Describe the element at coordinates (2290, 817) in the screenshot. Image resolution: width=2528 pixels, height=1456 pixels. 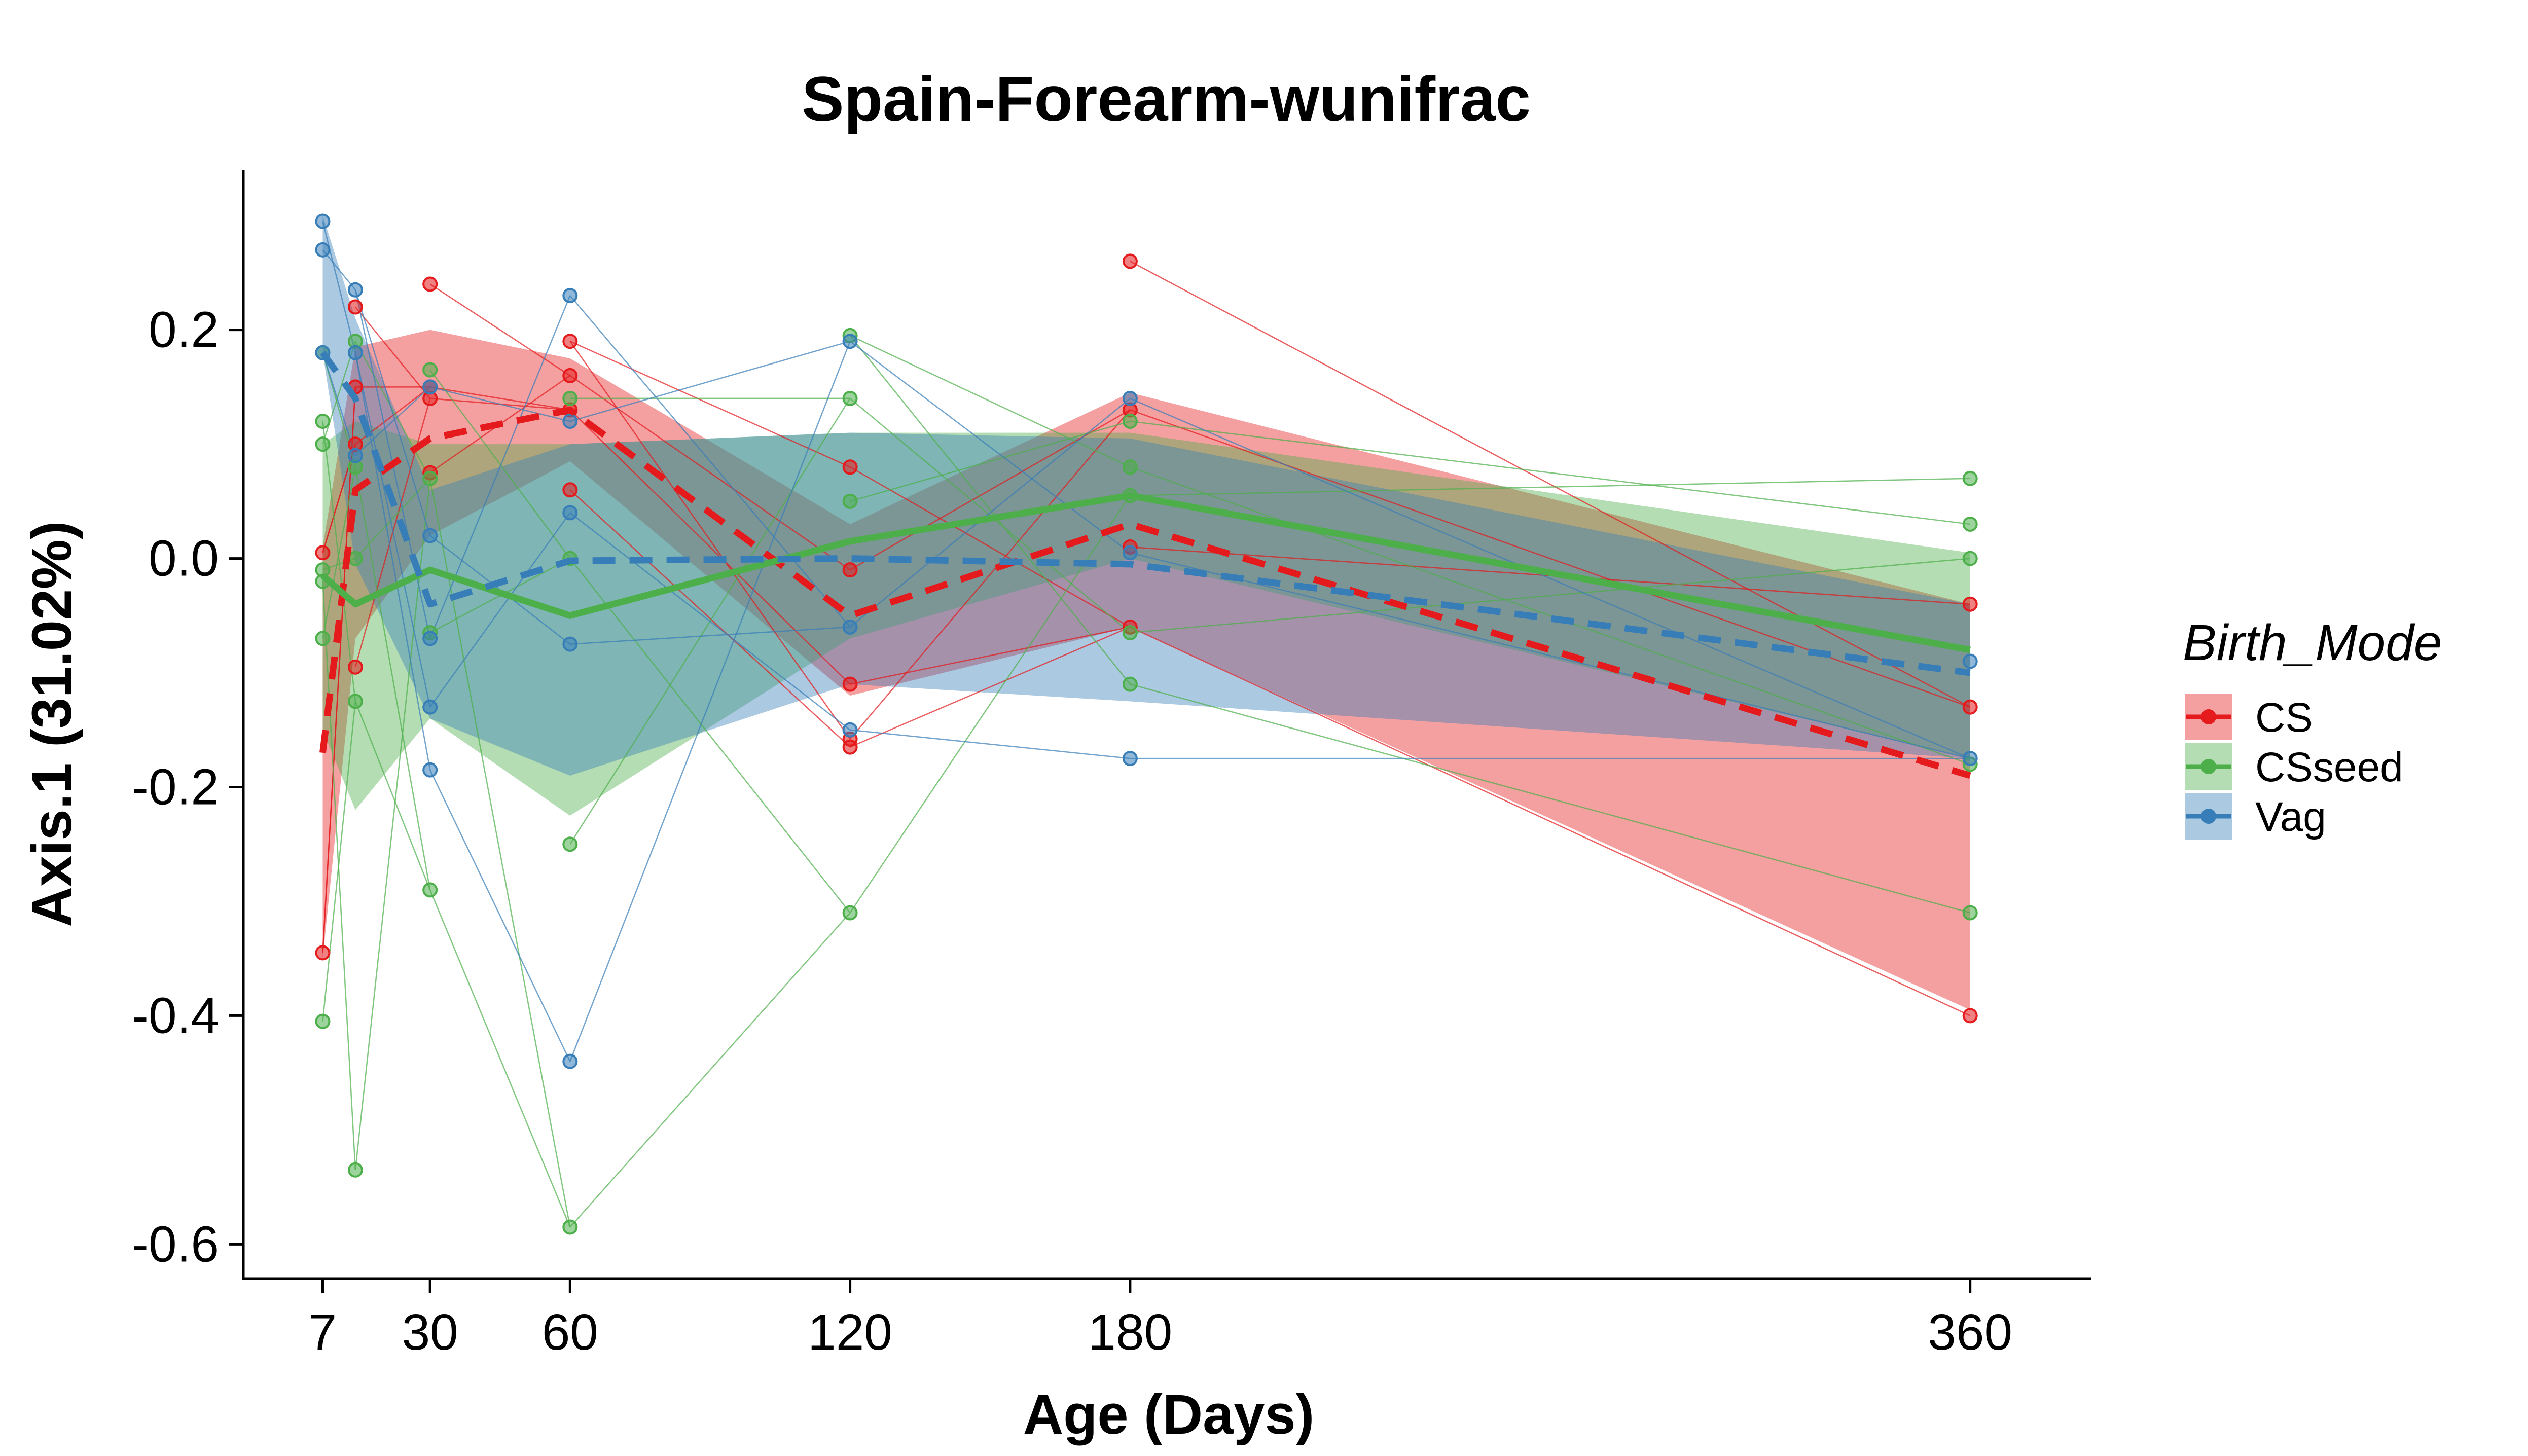
I see `legend-label-vag: Vag` at that location.